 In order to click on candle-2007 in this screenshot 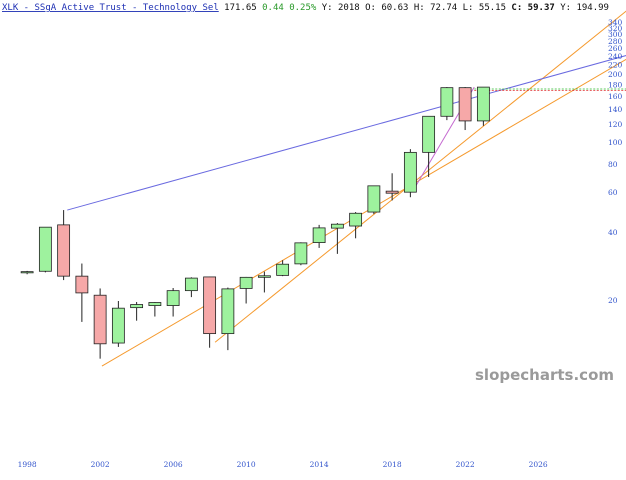, I will do `click(191, 287)`.